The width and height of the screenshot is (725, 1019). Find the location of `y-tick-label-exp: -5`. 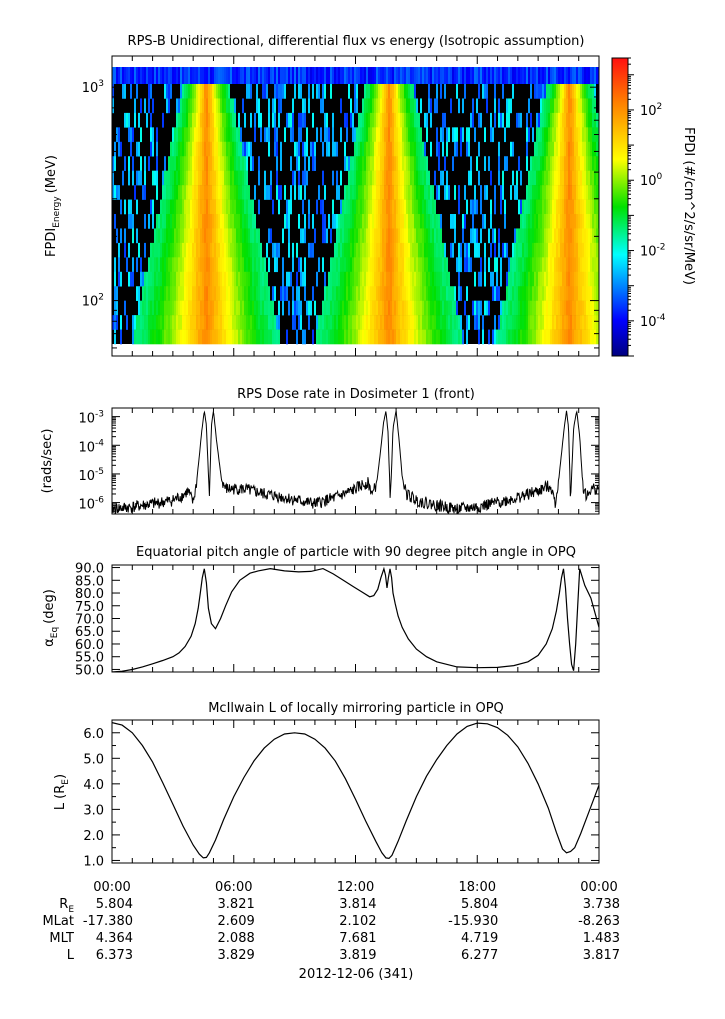

y-tick-label-exp: -5 is located at coordinates (99, 472).